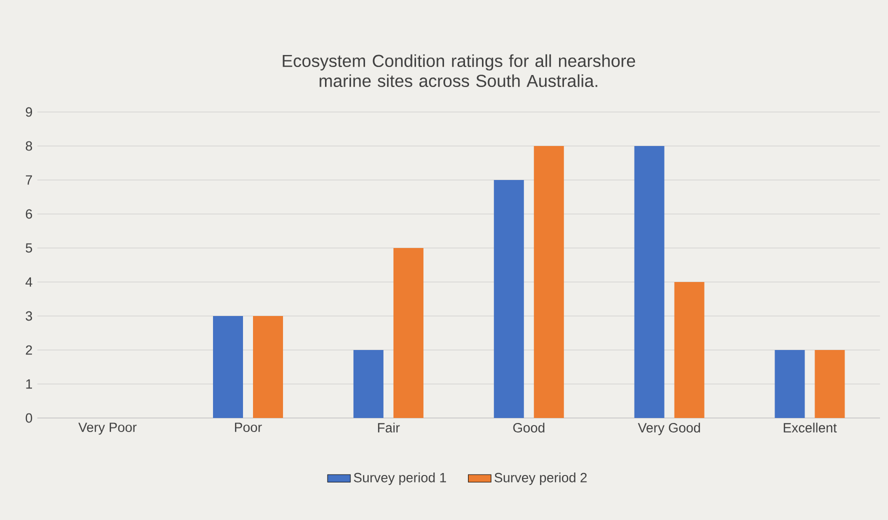 The image size is (888, 520). I want to click on legend-label: Survey period 2, so click(540, 478).